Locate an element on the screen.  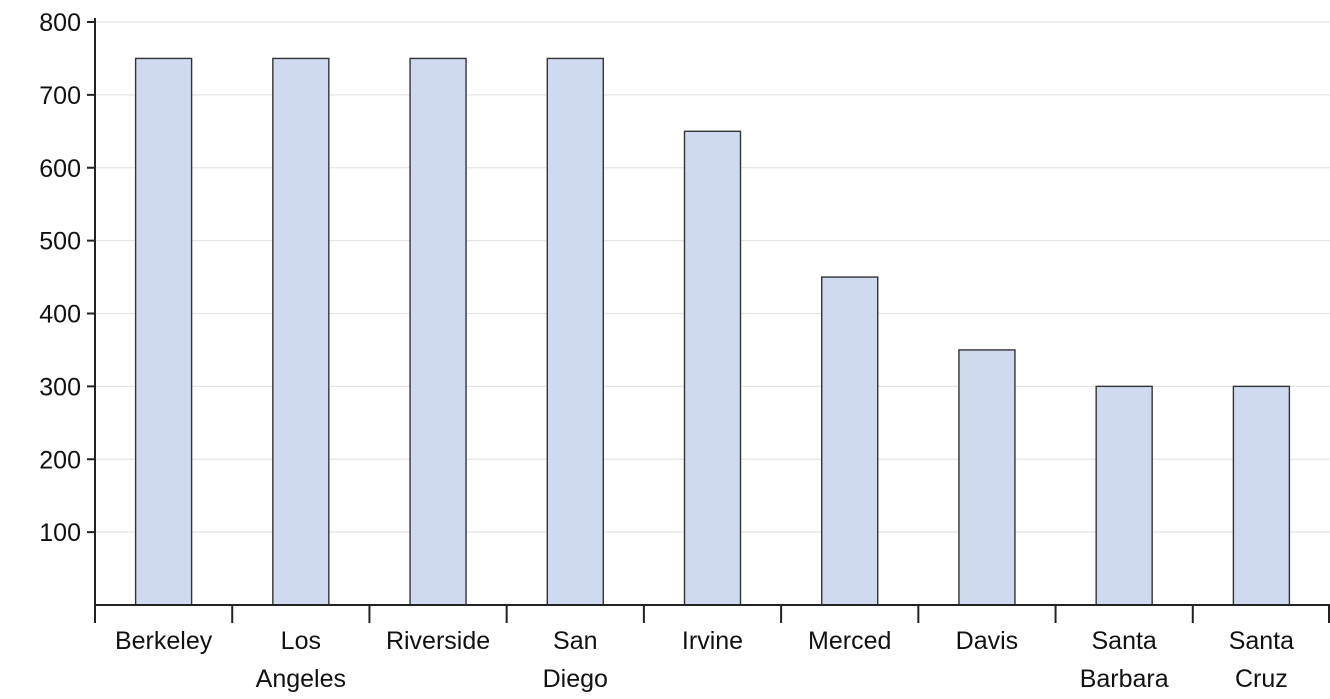
y-tick-label: 600 is located at coordinates (60, 169).